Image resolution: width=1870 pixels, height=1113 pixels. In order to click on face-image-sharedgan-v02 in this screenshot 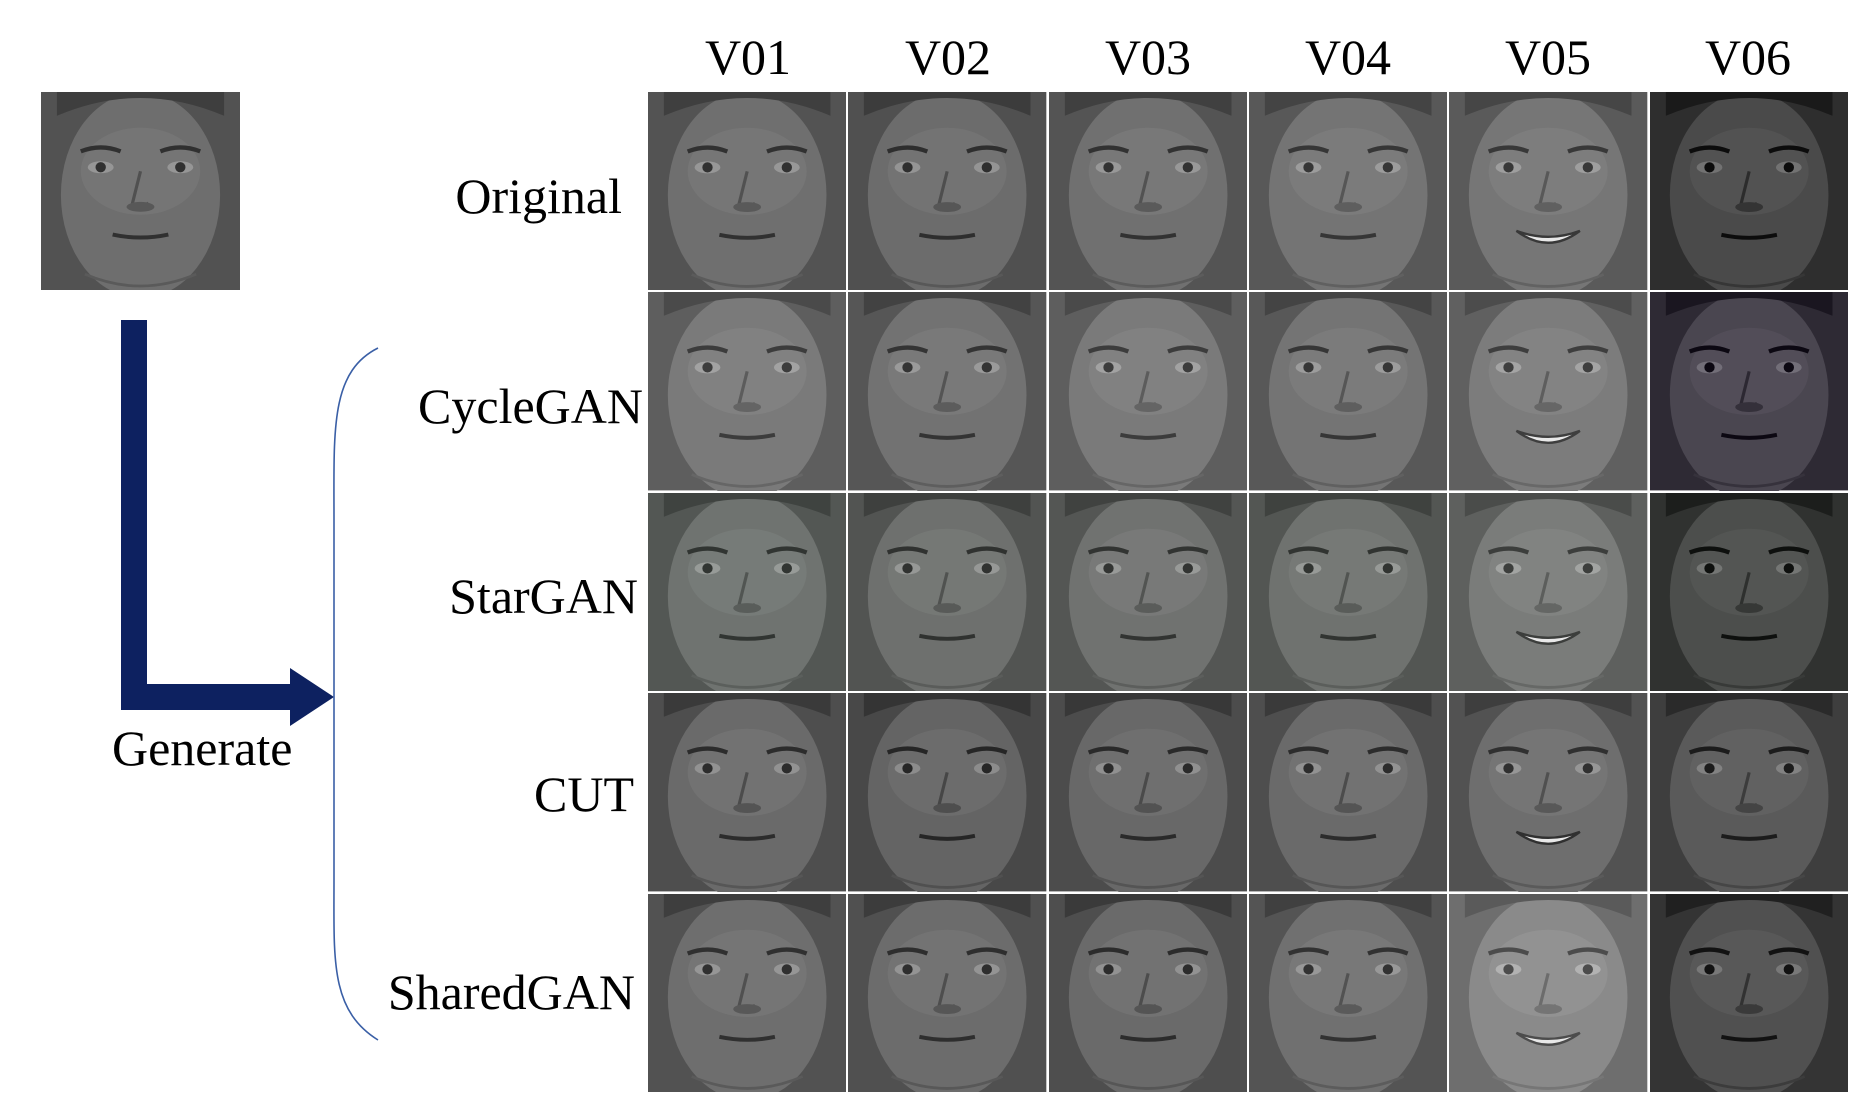, I will do `click(947, 992)`.